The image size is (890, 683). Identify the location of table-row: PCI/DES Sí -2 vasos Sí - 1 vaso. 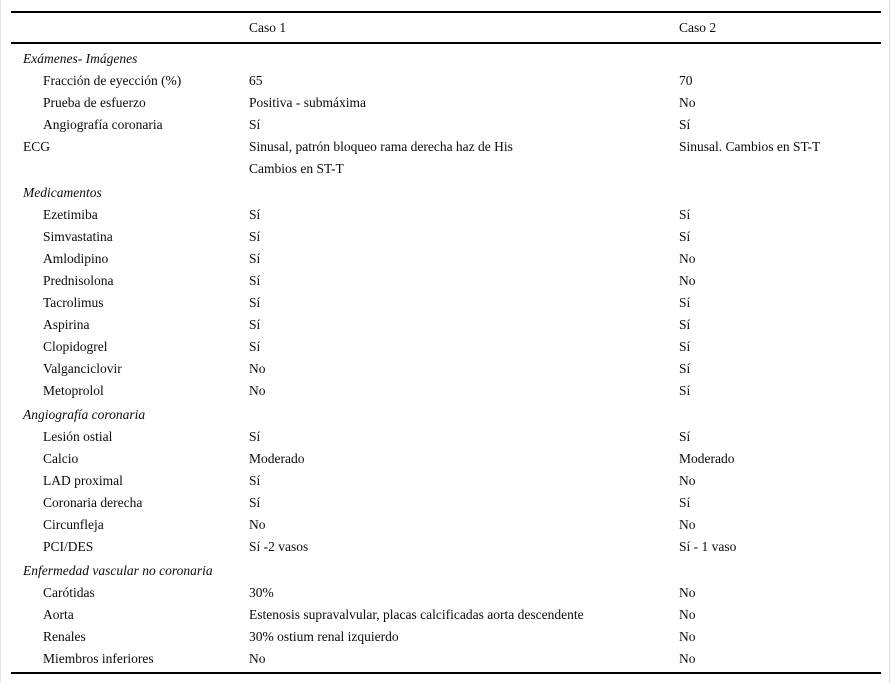
(446, 547).